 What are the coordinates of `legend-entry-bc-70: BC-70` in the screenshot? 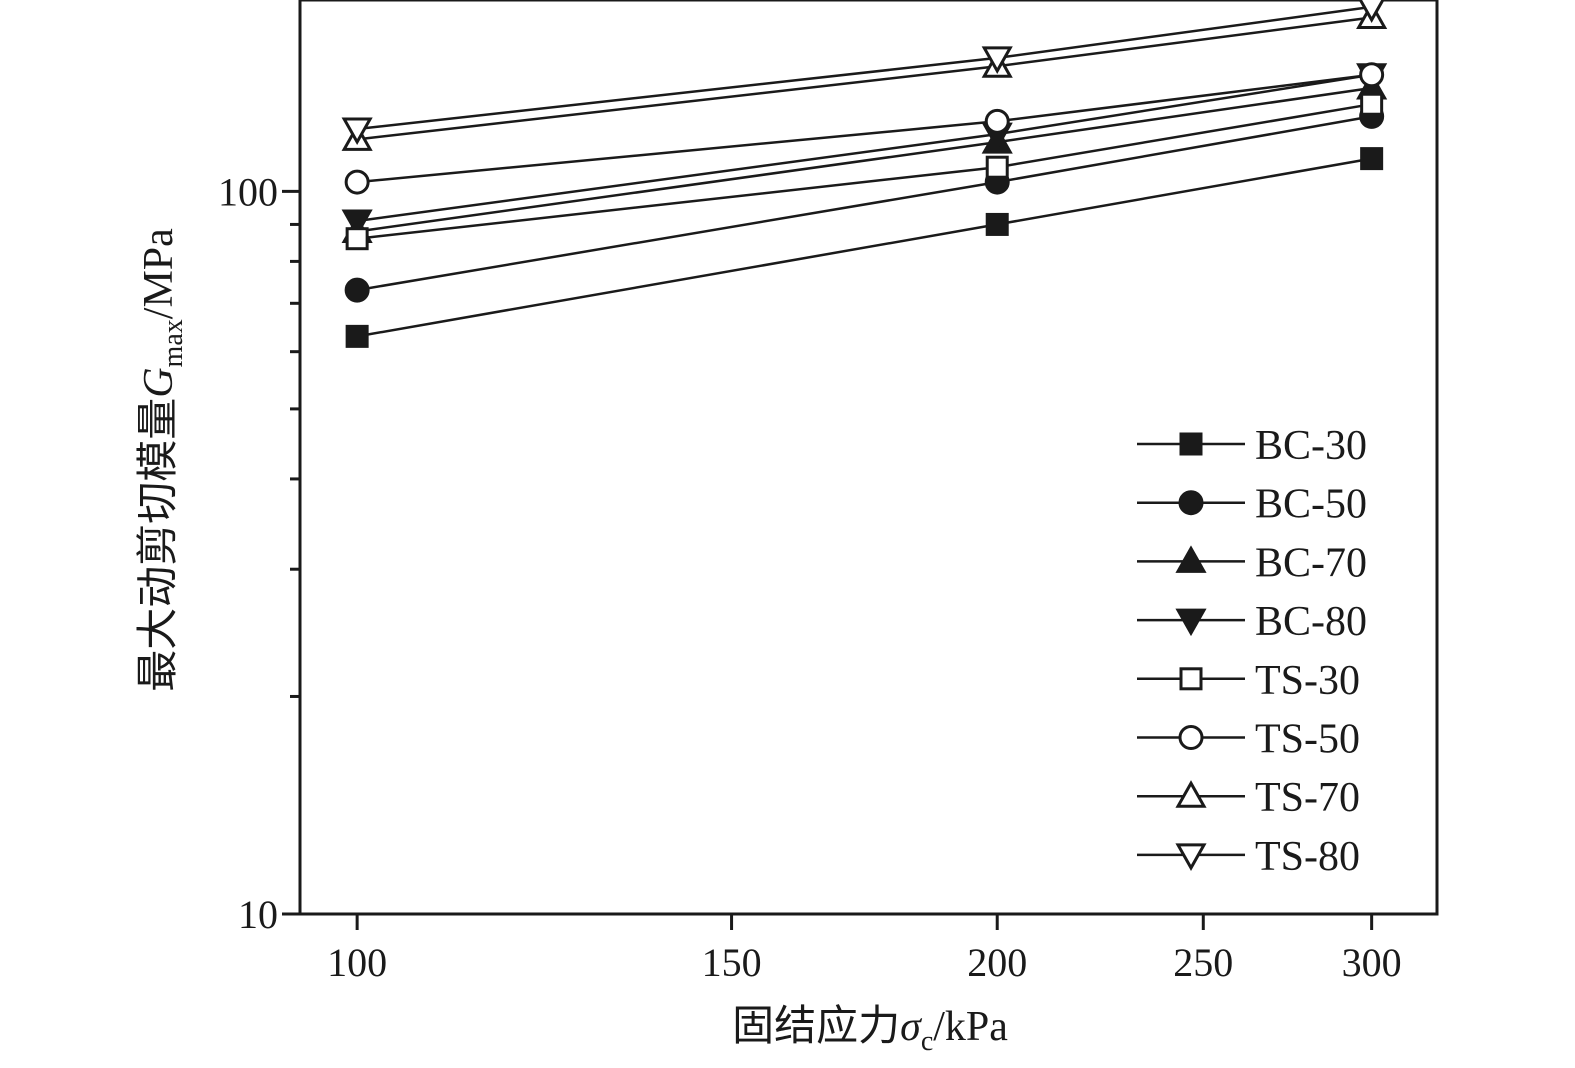 It's located at (1252, 563).